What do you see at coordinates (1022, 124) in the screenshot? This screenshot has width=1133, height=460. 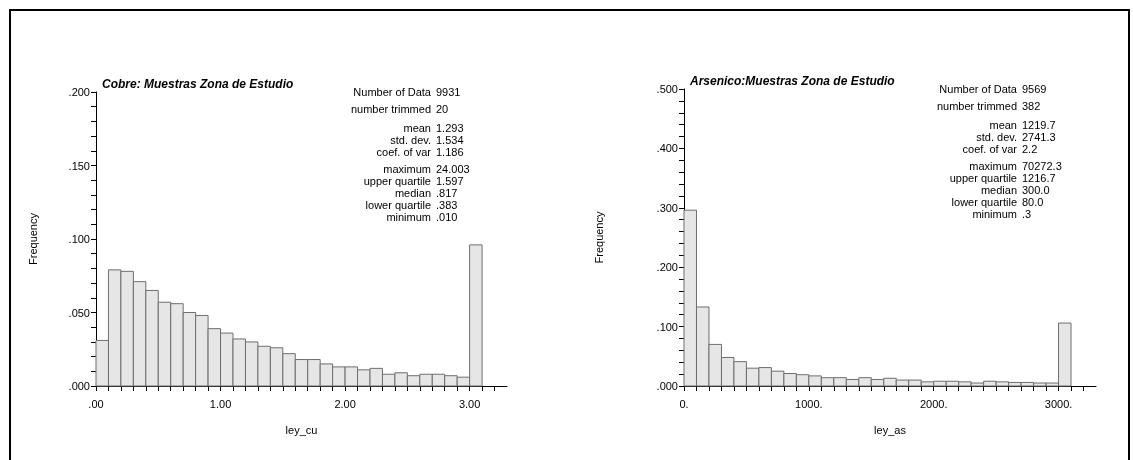 I see `annotation: mean 1219.7` at bounding box center [1022, 124].